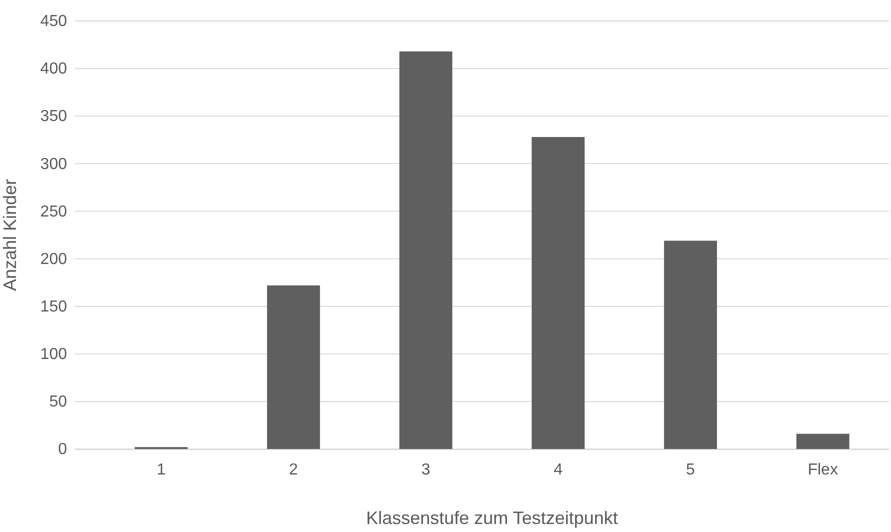  What do you see at coordinates (58, 402) in the screenshot?
I see `y-tick-label: 50` at bounding box center [58, 402].